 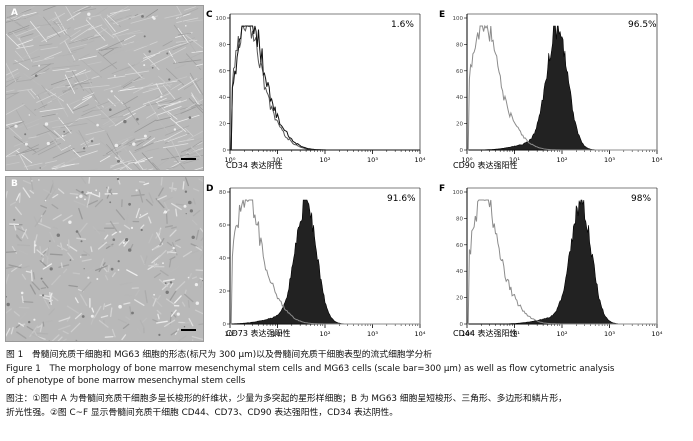 What do you see at coordinates (321, 88) in the screenshot?
I see `histogram-c: 10⁰ 10¹ 10² 10³ 10⁴ 0 20 40 60 80 100` at bounding box center [321, 88].